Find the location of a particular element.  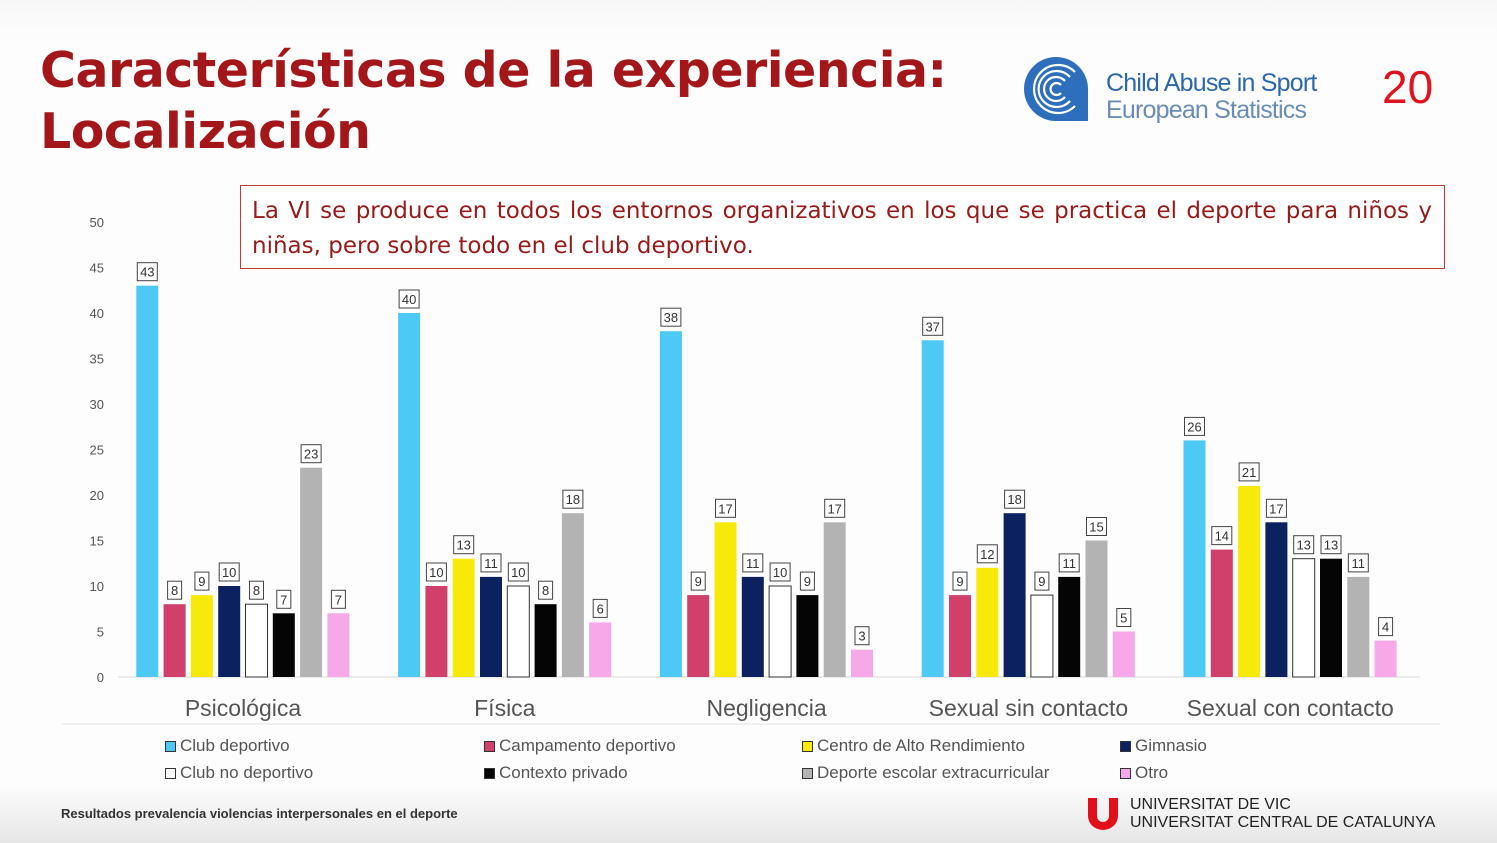

category-label: Negligencia is located at coordinates (766, 708).